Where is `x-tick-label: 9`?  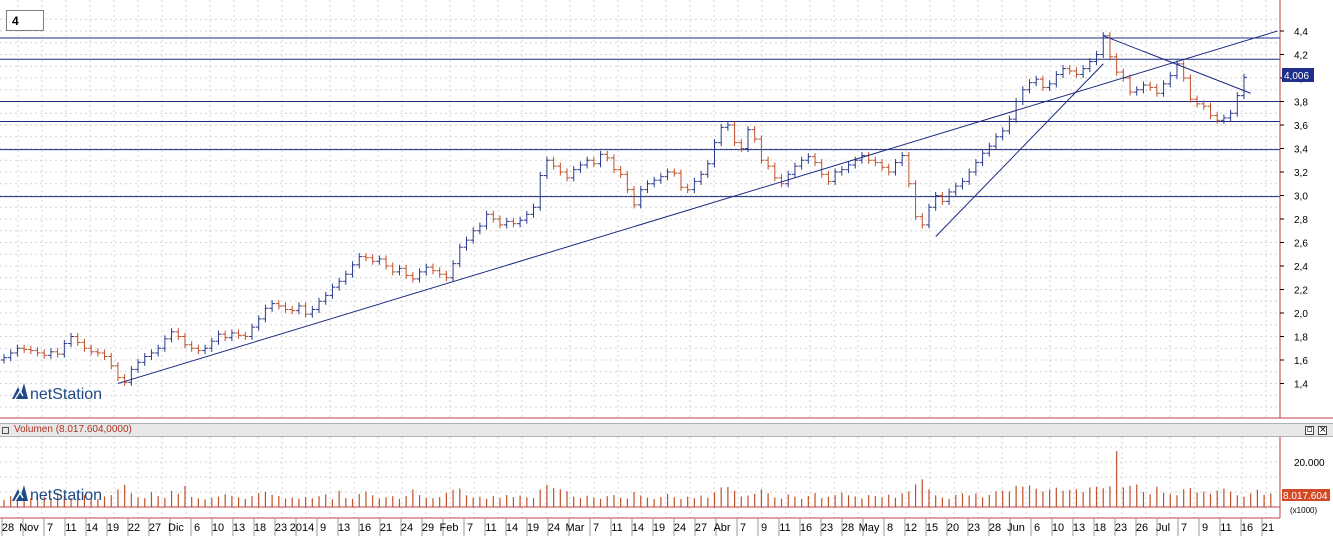 x-tick-label: 9 is located at coordinates (764, 528).